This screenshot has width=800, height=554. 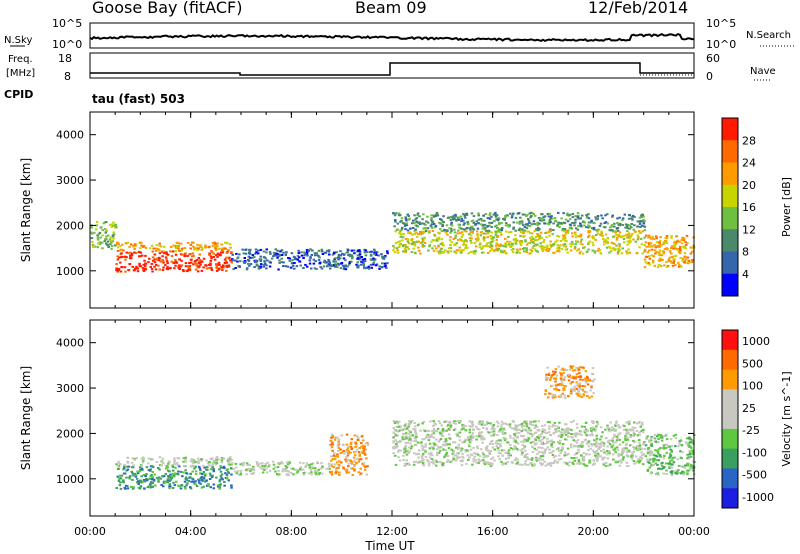 I want to click on x-tick-label: 00:00, so click(x=694, y=531).